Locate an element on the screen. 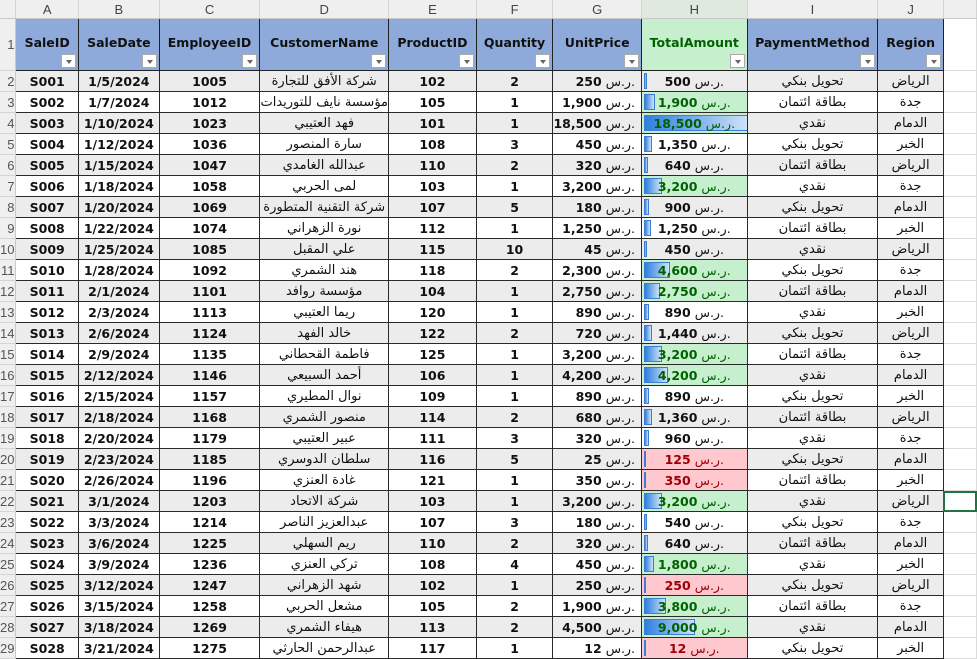  cell-unitprice: 180 ر.س. is located at coordinates (597, 522).